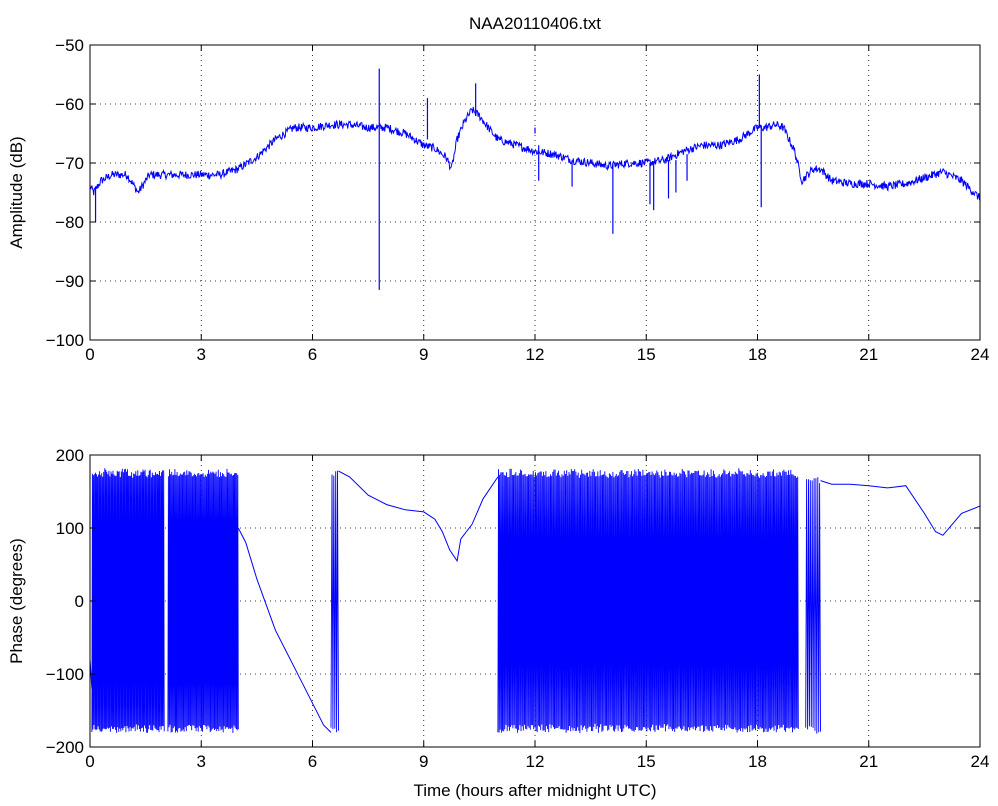 The height and width of the screenshot is (806, 998). I want to click on y-tick-label: −60, so click(69, 104).